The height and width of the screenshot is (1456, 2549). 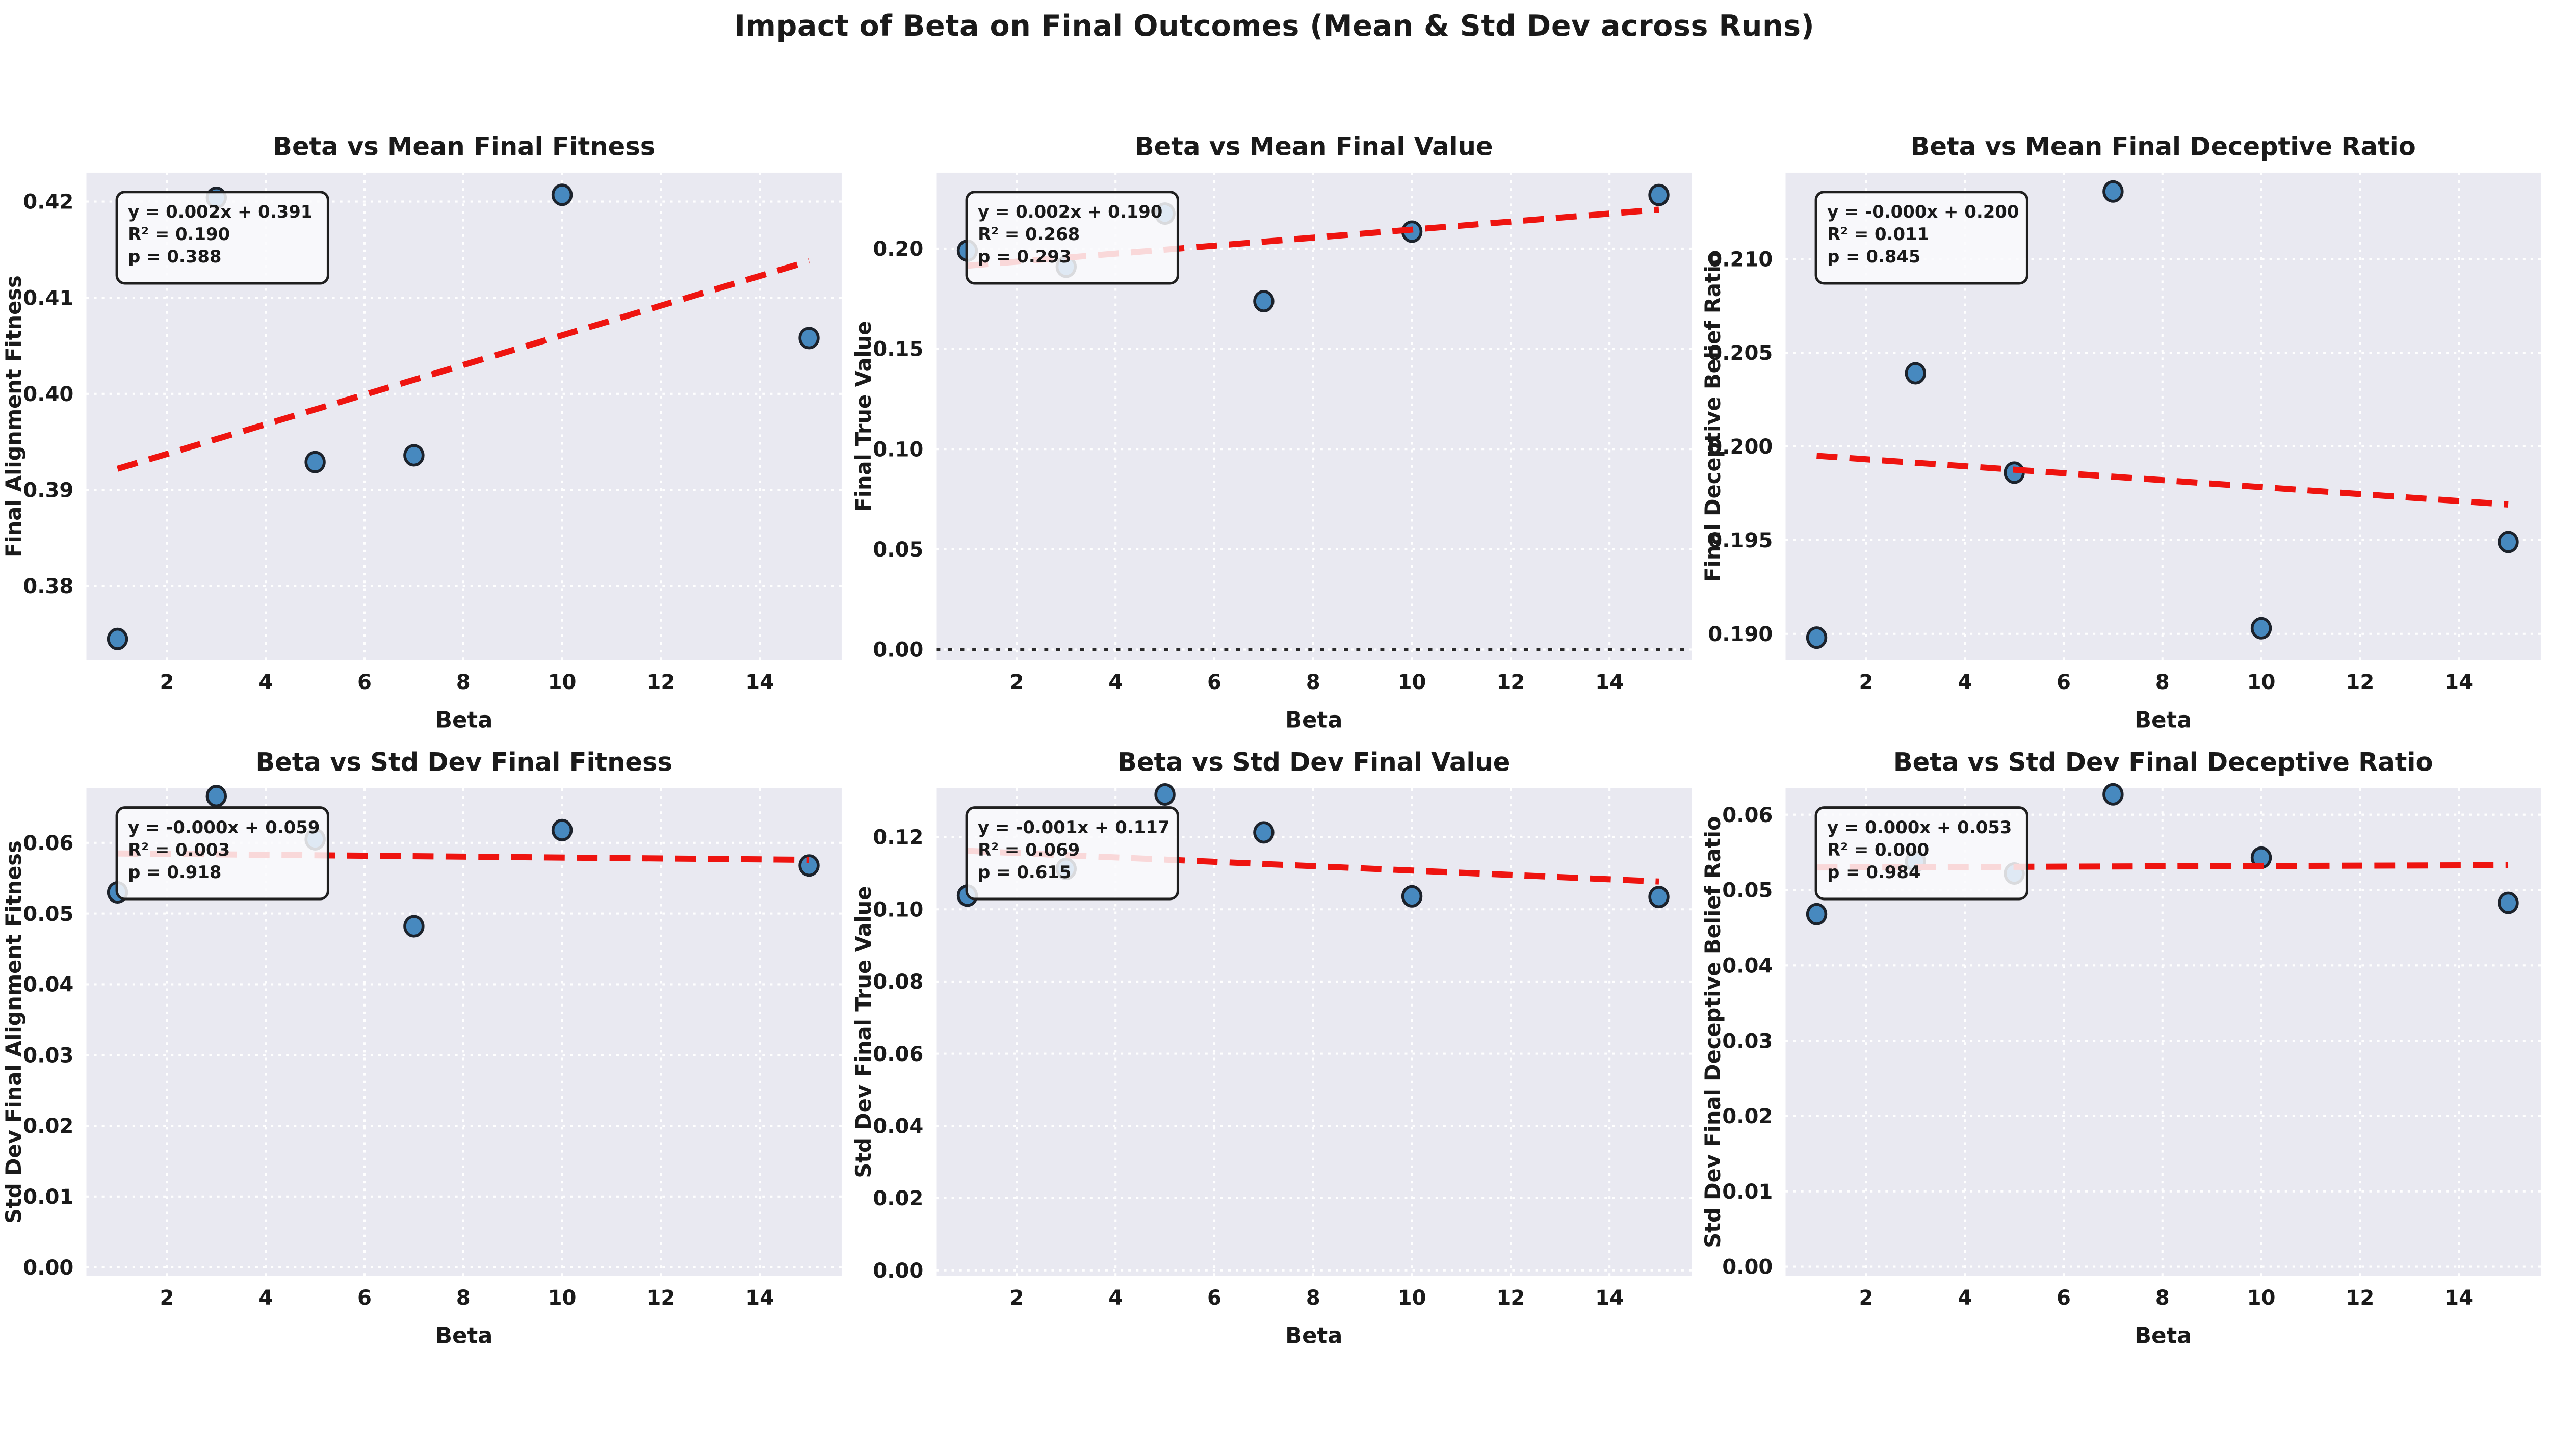 I want to click on annotation-text: y = 0.000x + 0.053, so click(x=1919, y=828).